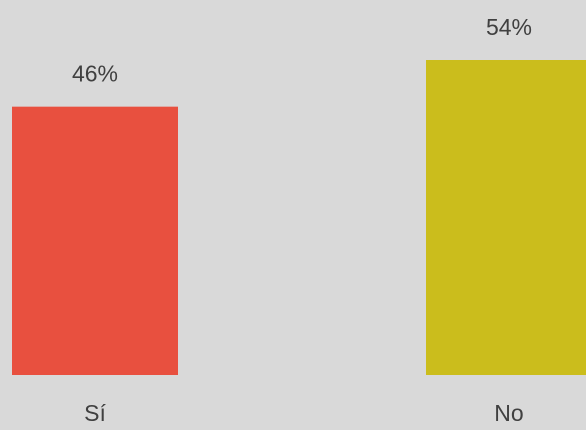 This screenshot has width=586, height=430. I want to click on x-tick-label: Sí, so click(95, 413).